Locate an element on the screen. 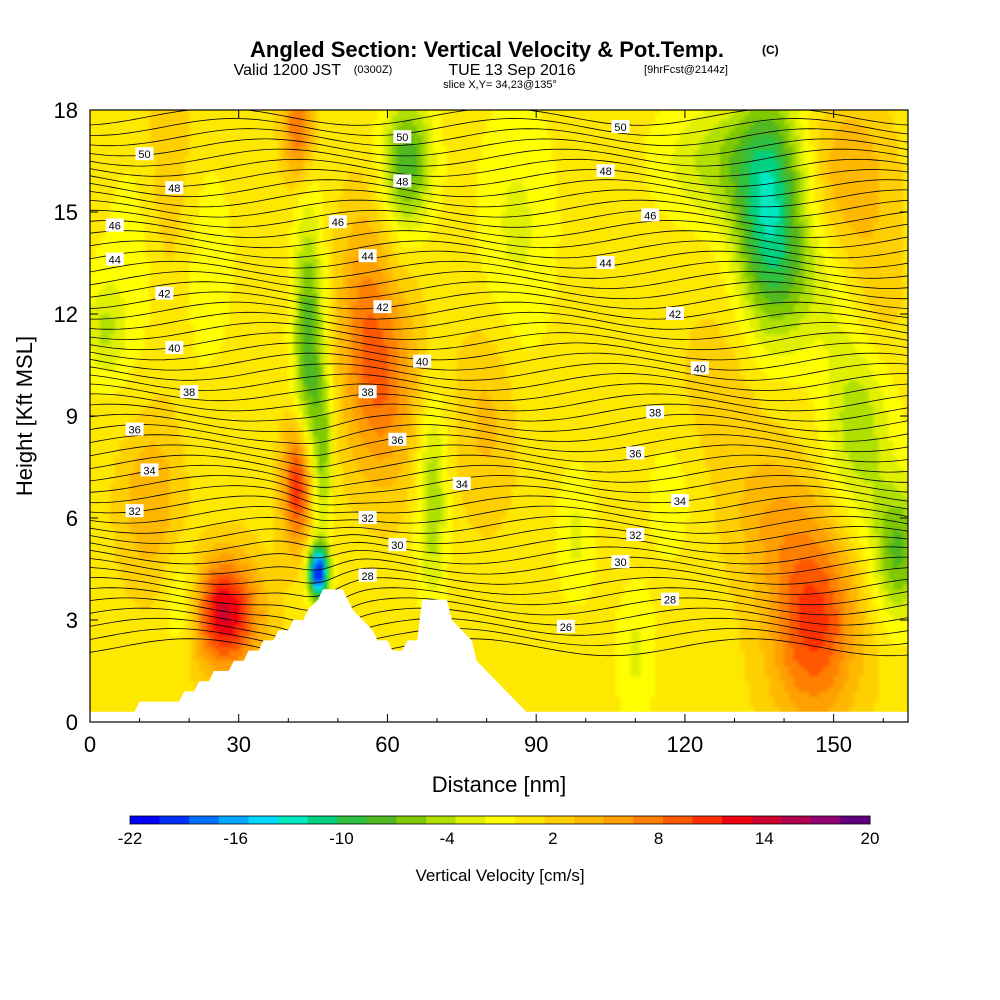  contour-label: 44 is located at coordinates (367, 257).